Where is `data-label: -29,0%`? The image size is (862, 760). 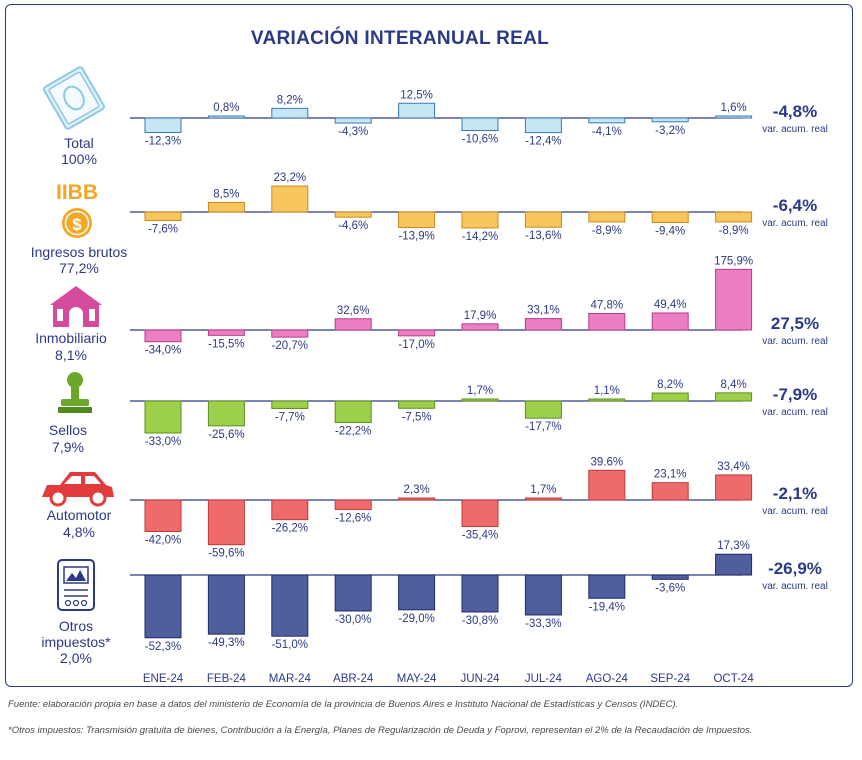 data-label: -29,0% is located at coordinates (416, 619).